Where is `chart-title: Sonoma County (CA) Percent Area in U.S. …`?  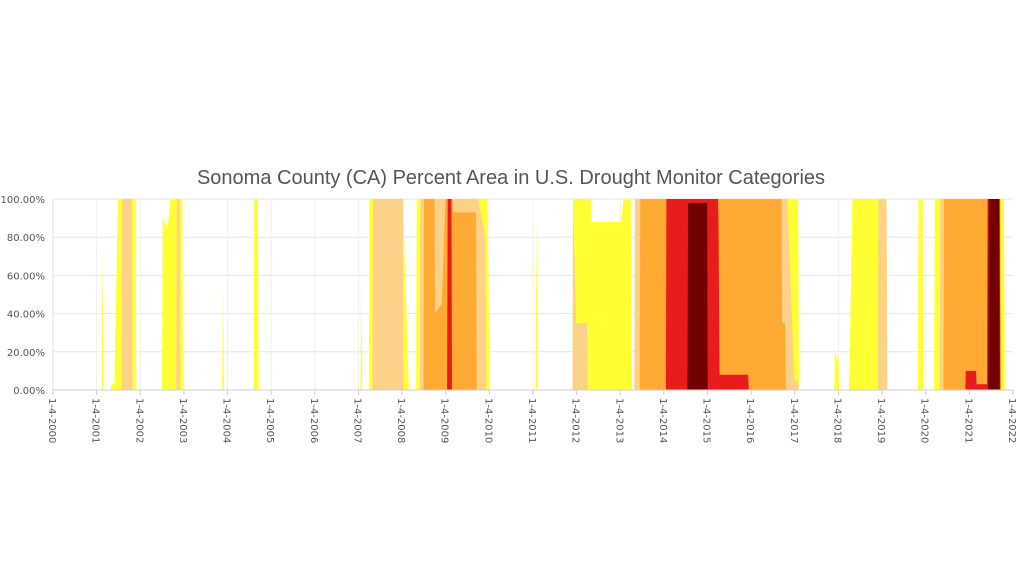 chart-title: Sonoma County (CA) Percent Area in U.S. … is located at coordinates (511, 178).